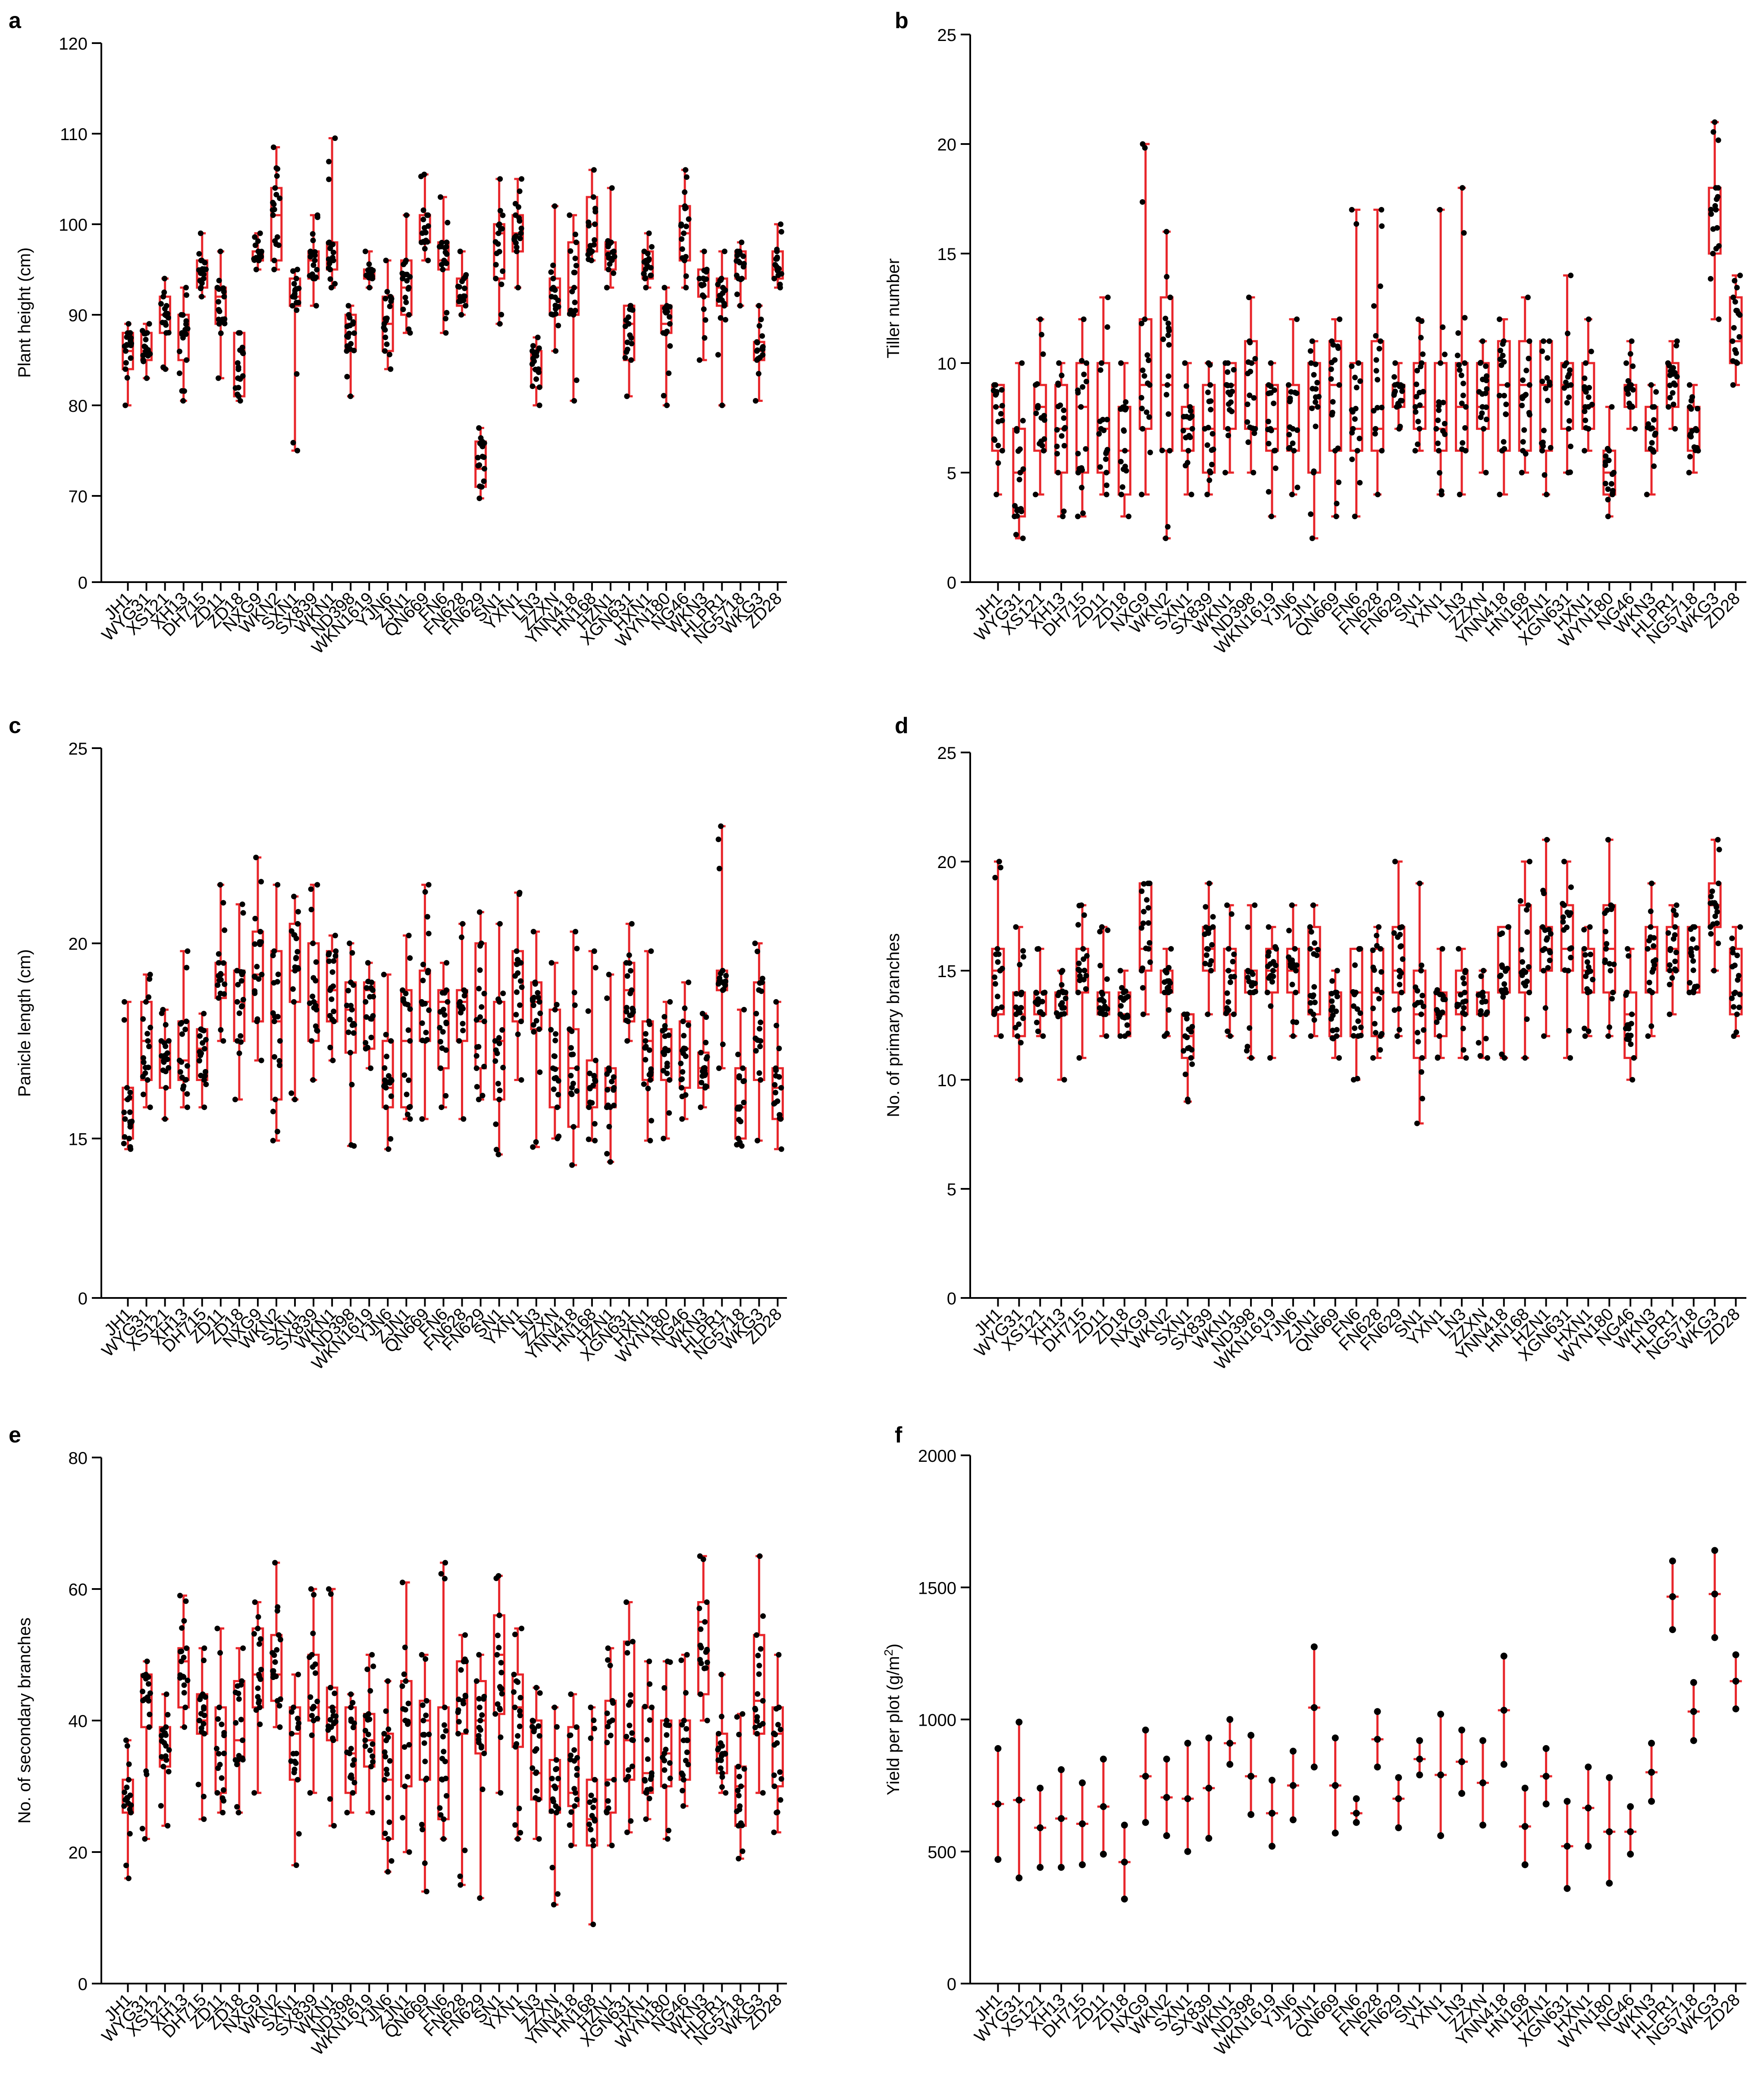  What do you see at coordinates (25, 313) in the screenshot?
I see `y-axis-label: Plant height (cm)` at bounding box center [25, 313].